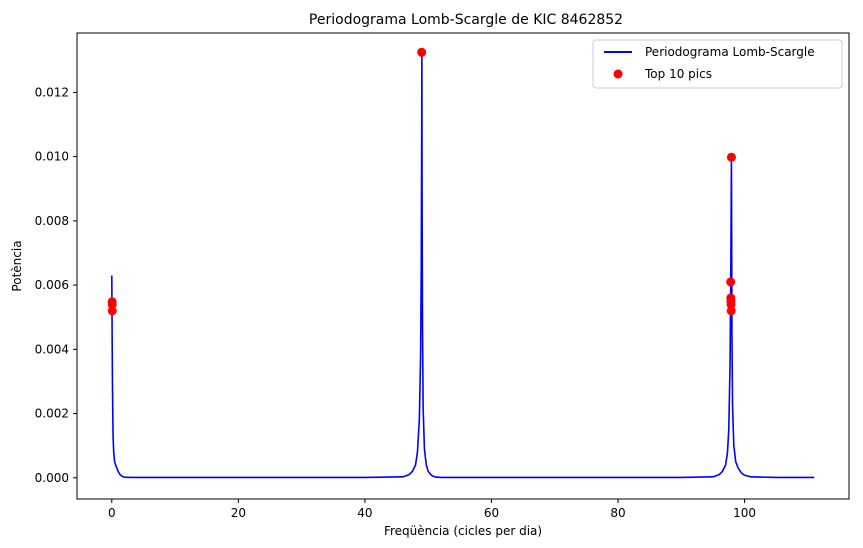 The image size is (863, 548). What do you see at coordinates (52, 221) in the screenshot?
I see `y-tick-label: 0.008` at bounding box center [52, 221].